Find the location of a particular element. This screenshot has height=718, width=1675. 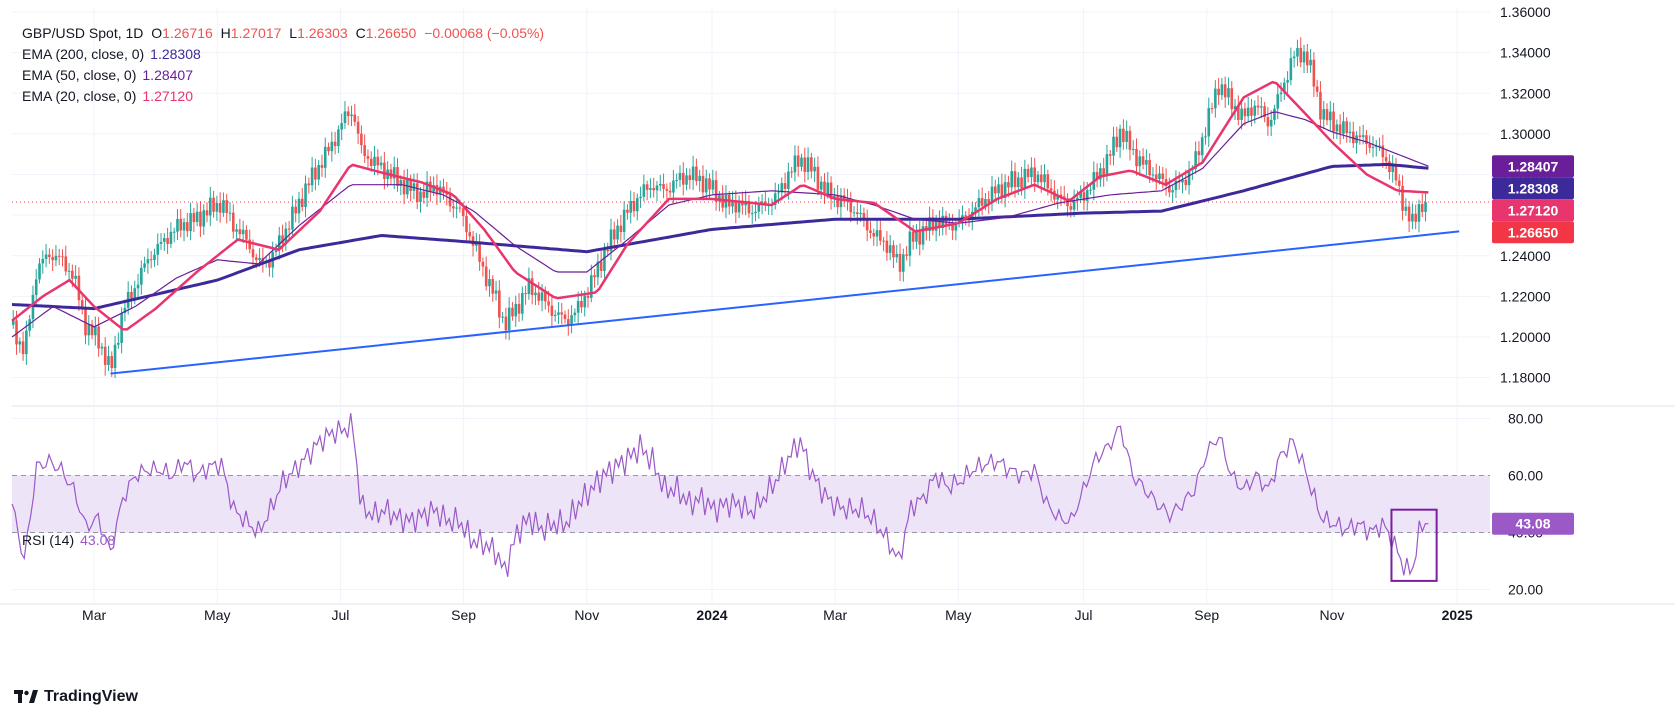

low-value: 1.26303 is located at coordinates (322, 33).